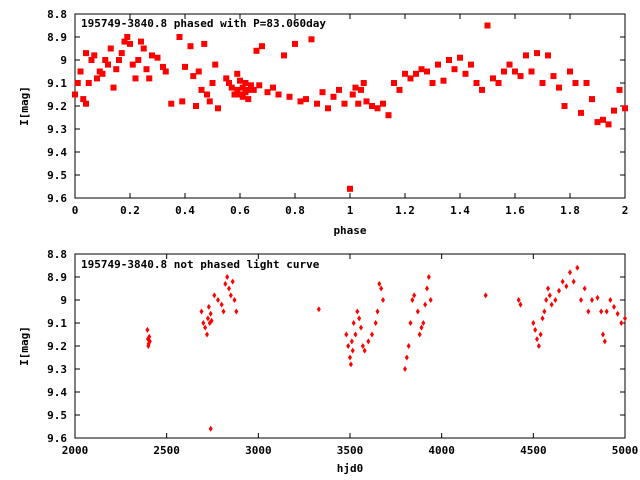 The height and width of the screenshot is (480, 640). I want to click on x-tick-label: 3000, so click(258, 450).